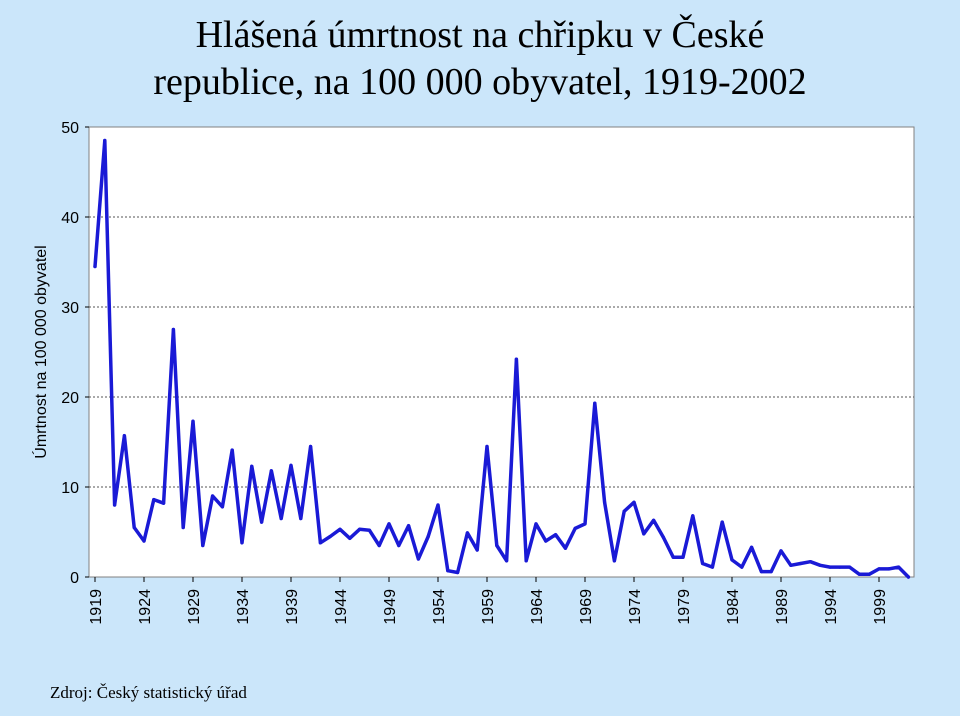 The width and height of the screenshot is (960, 716). What do you see at coordinates (879, 569) in the screenshot?
I see `data-point-1999` at bounding box center [879, 569].